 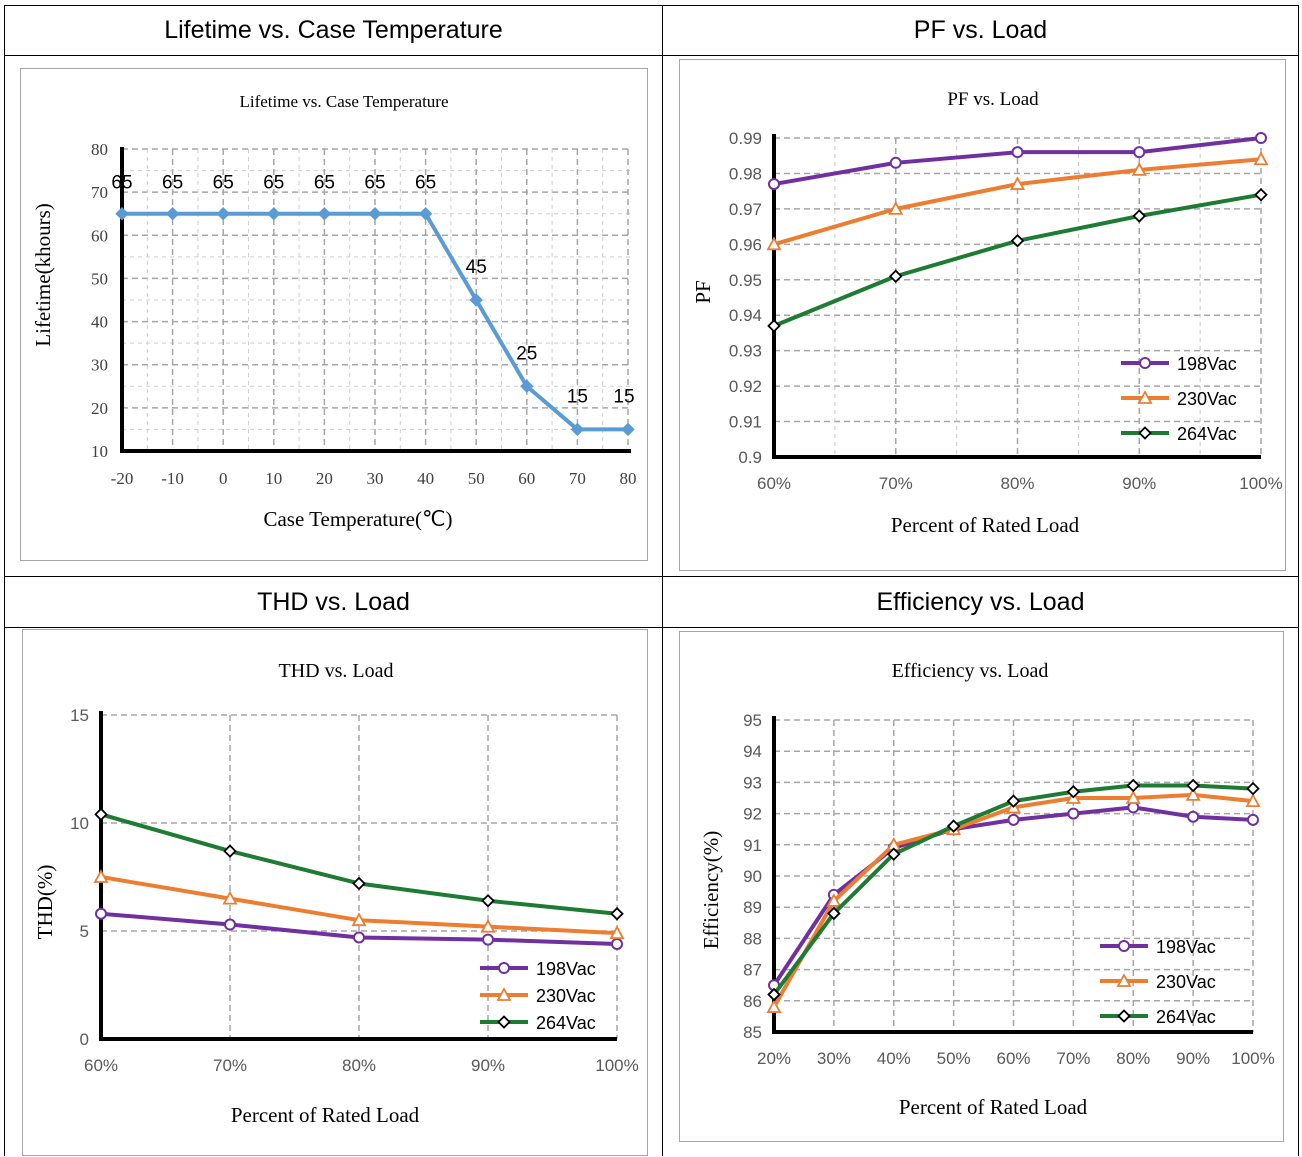 What do you see at coordinates (172, 478) in the screenshot?
I see `x-tick-label: -10` at bounding box center [172, 478].